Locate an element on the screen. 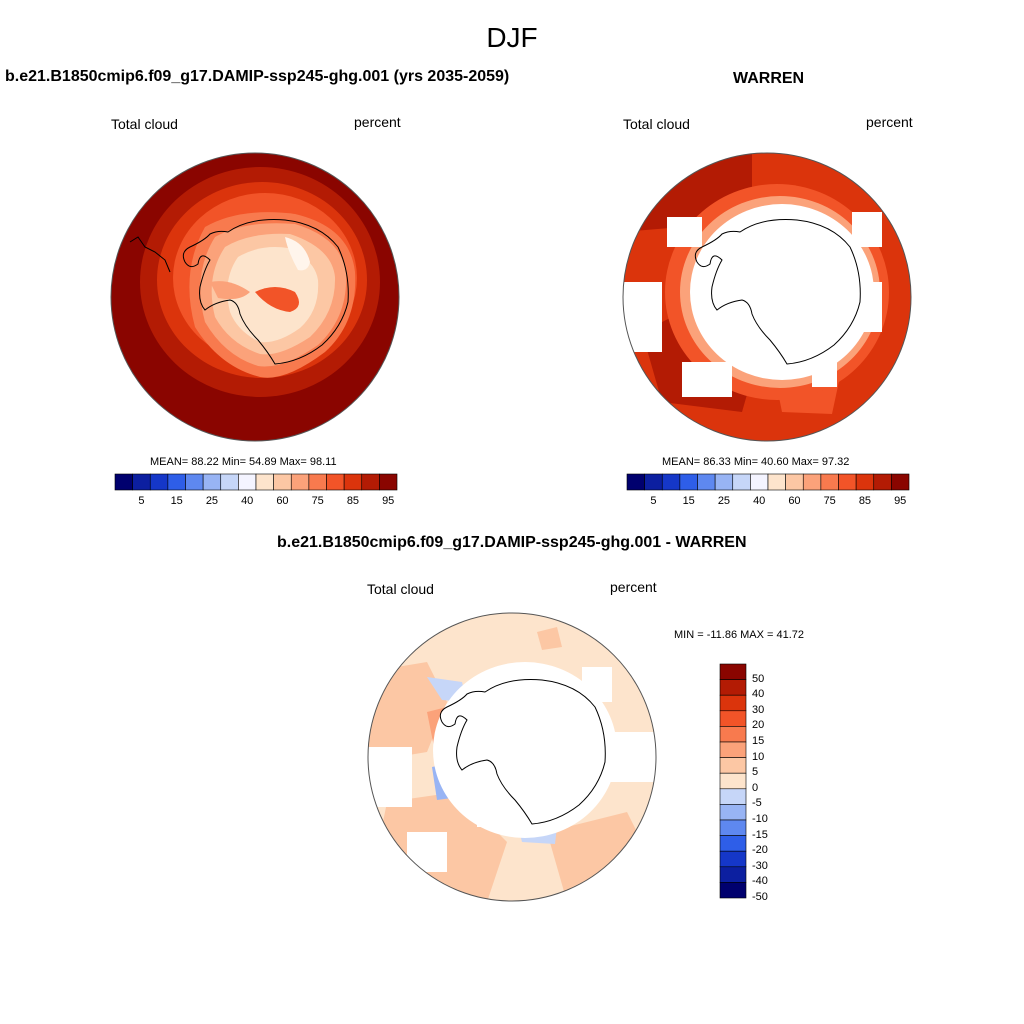 Image resolution: width=1024 pixels, height=1024 pixels. diff-polar-map is located at coordinates (512, 757).